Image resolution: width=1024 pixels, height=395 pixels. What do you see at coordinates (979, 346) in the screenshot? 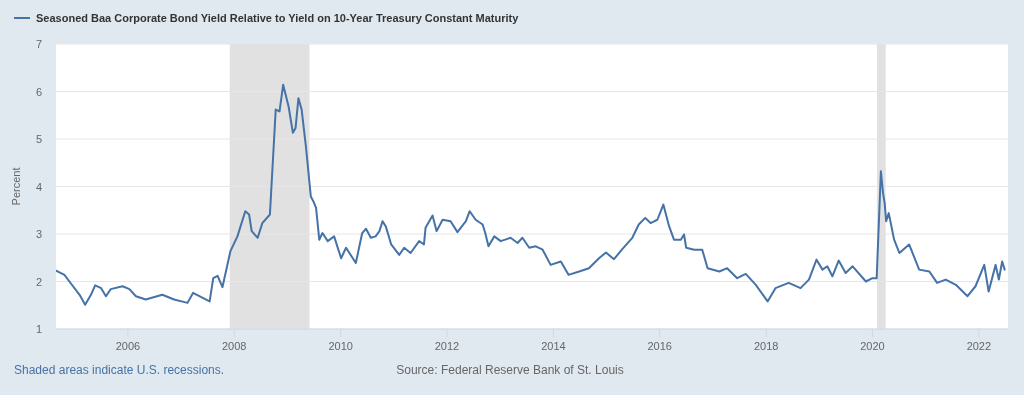
I see `x-tick-label: 2022` at bounding box center [979, 346].